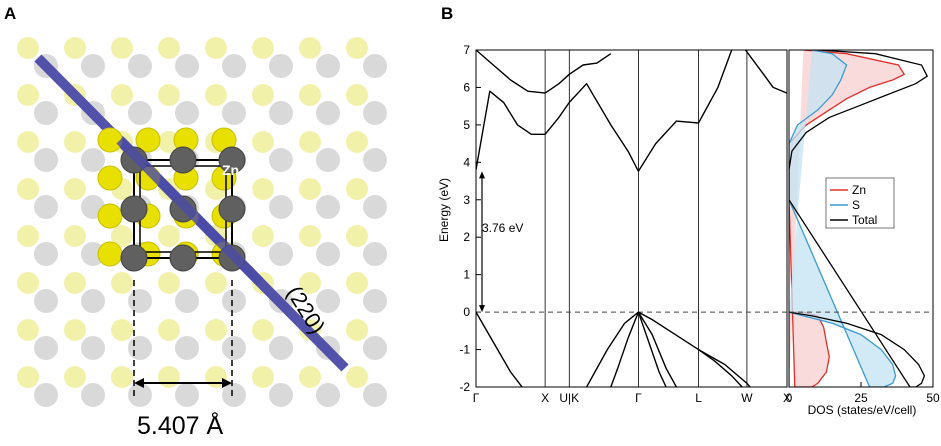 Image resolution: width=941 pixels, height=446 pixels. What do you see at coordinates (466, 275) in the screenshot?
I see `band-ytick-label: 1` at bounding box center [466, 275].